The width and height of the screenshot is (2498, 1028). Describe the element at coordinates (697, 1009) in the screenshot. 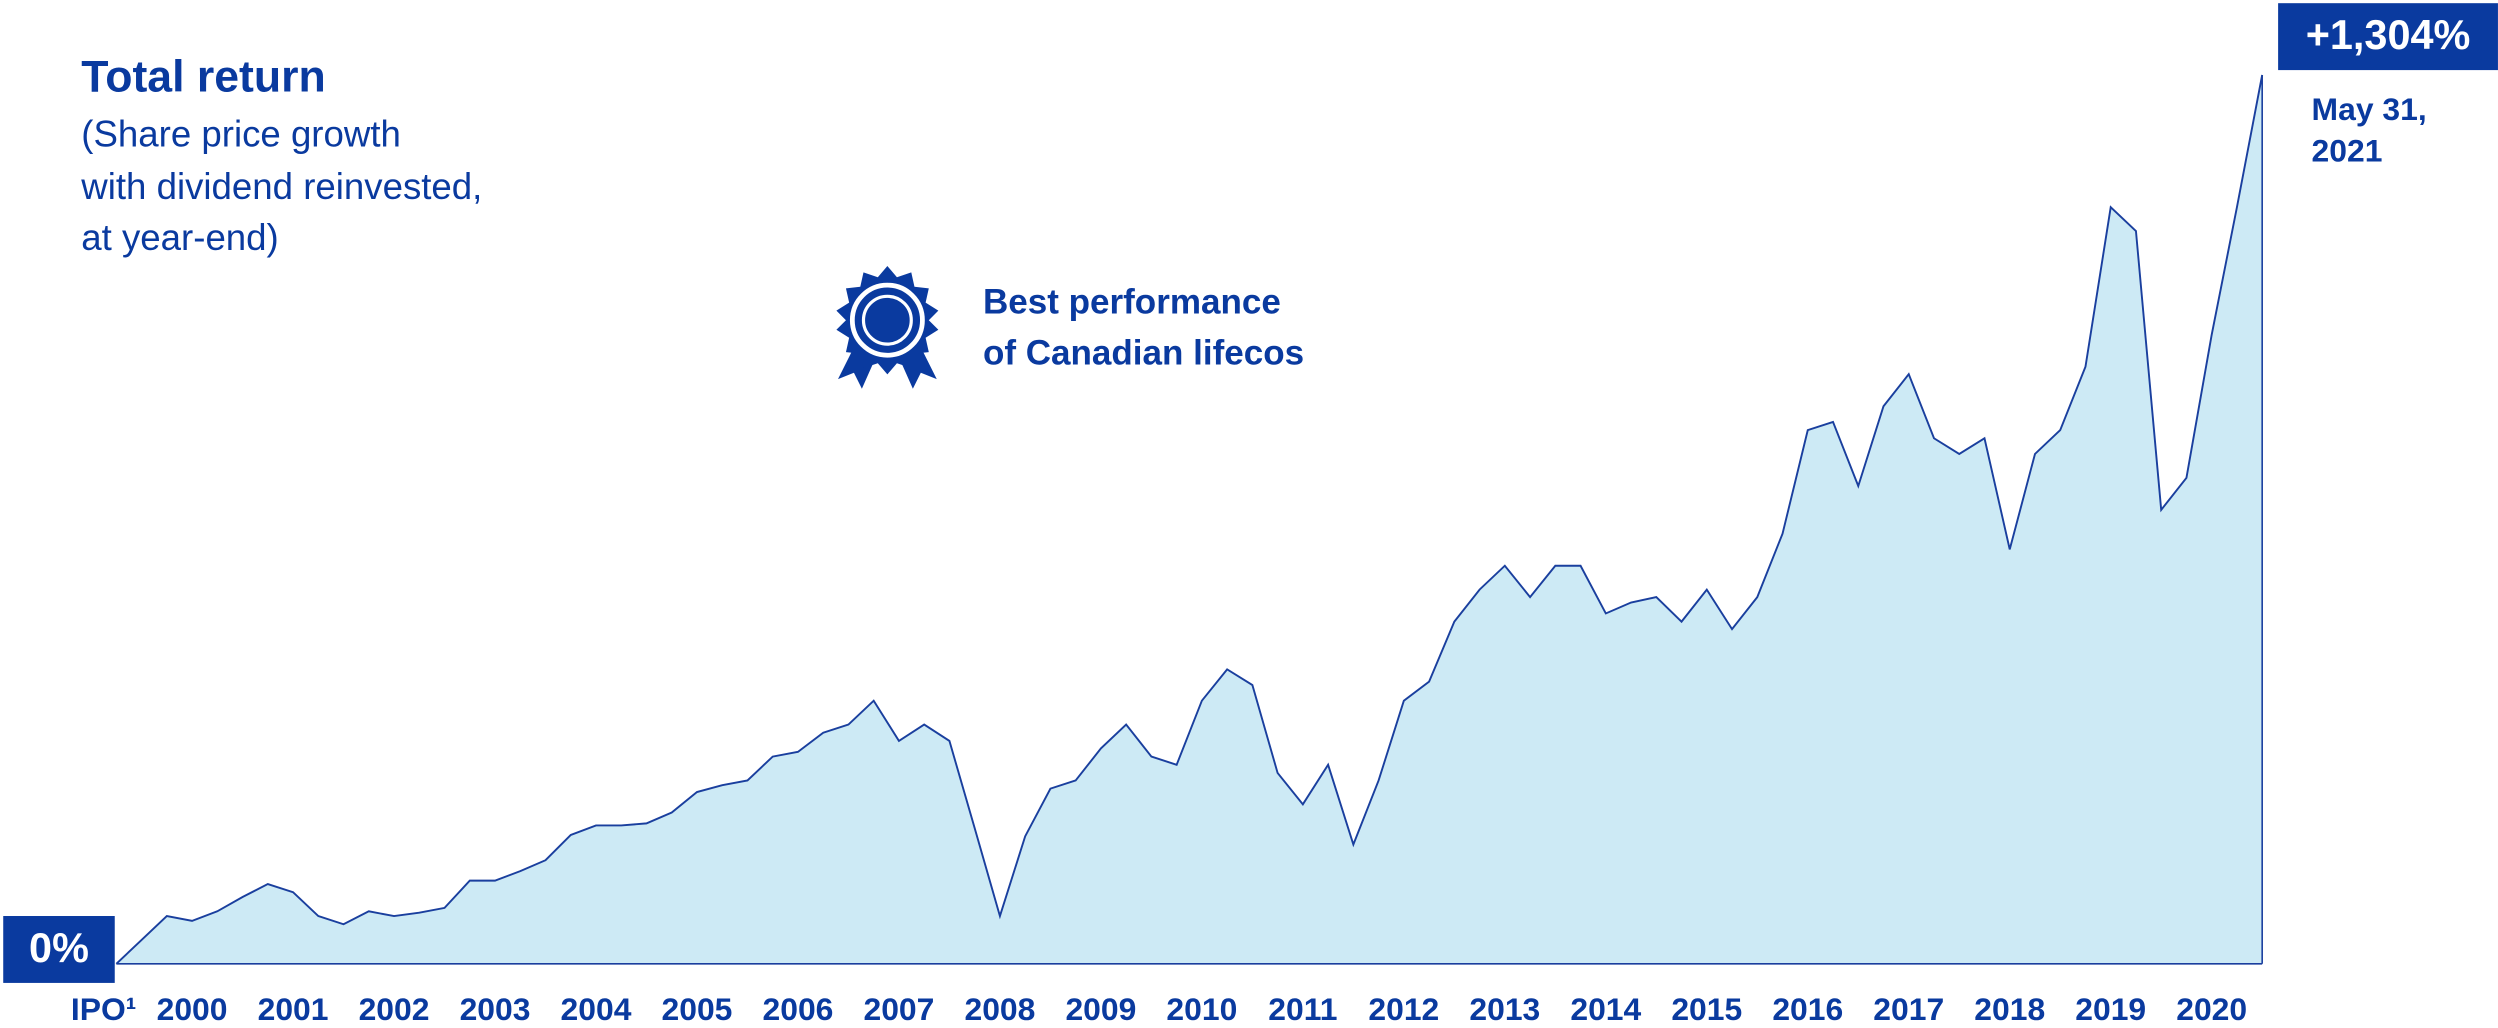

I see `x-tick-label: 2005` at that location.